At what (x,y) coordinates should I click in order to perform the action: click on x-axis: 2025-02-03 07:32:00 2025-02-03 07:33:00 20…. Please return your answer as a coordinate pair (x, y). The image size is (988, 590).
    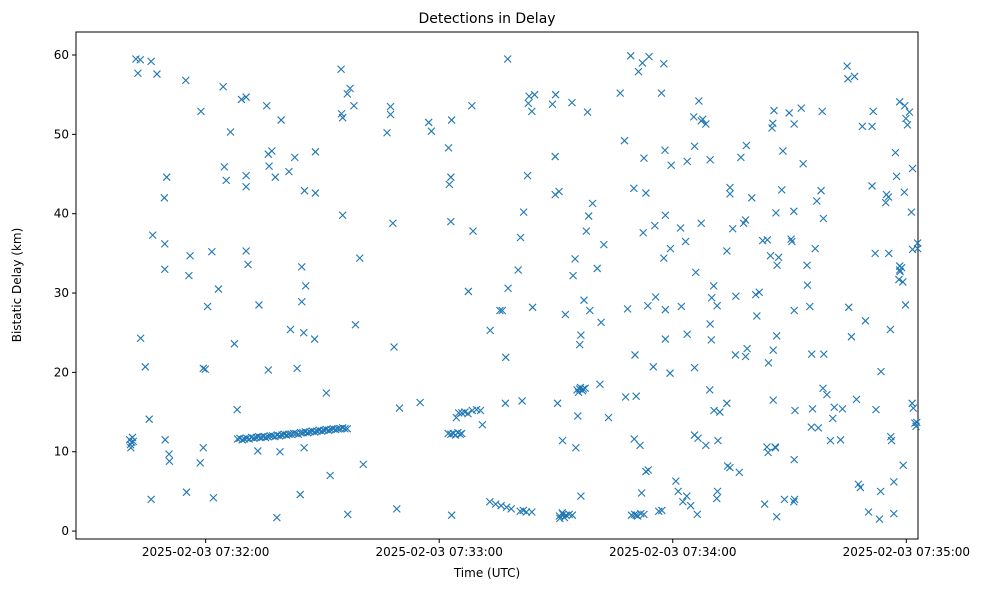
    Looking at the image, I should click on (556, 549).